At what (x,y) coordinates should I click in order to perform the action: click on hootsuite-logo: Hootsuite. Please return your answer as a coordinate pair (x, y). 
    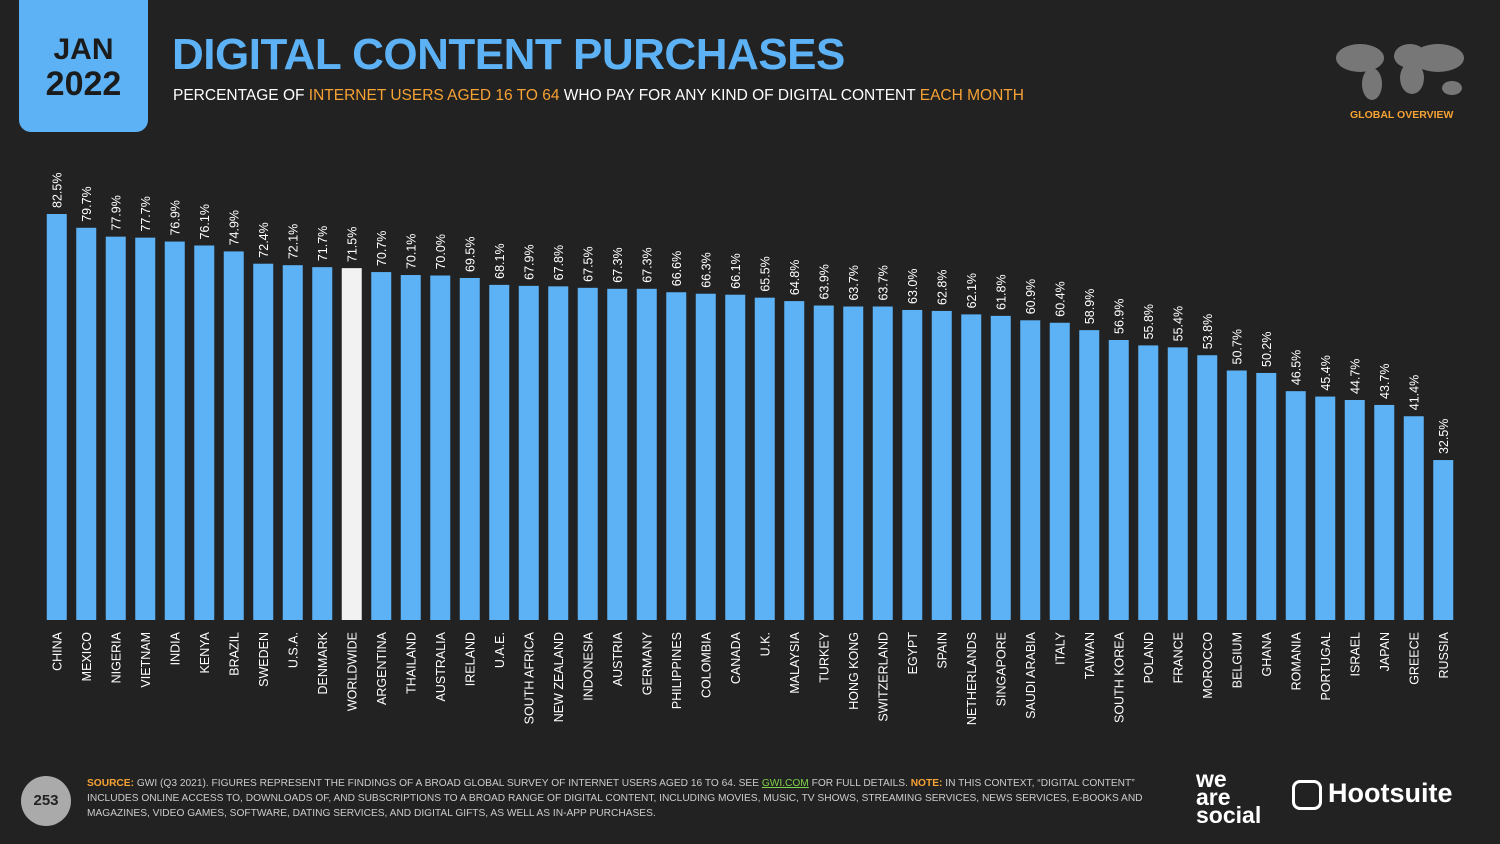
    Looking at the image, I should click on (1372, 794).